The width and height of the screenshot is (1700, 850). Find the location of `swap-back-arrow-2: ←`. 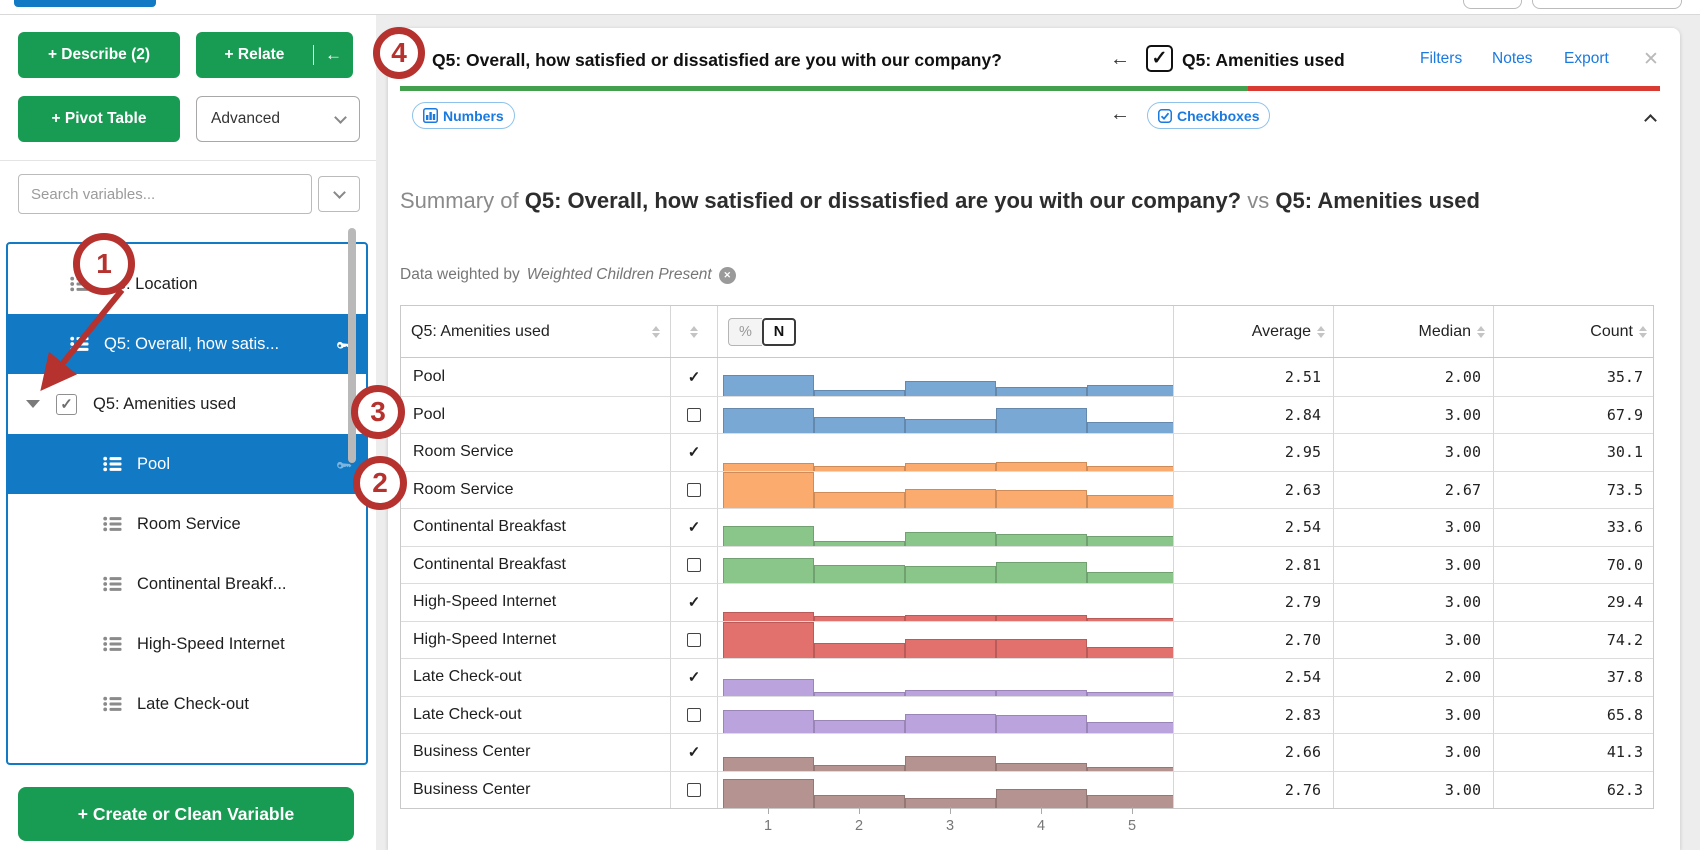

swap-back-arrow-2: ← is located at coordinates (1120, 114).